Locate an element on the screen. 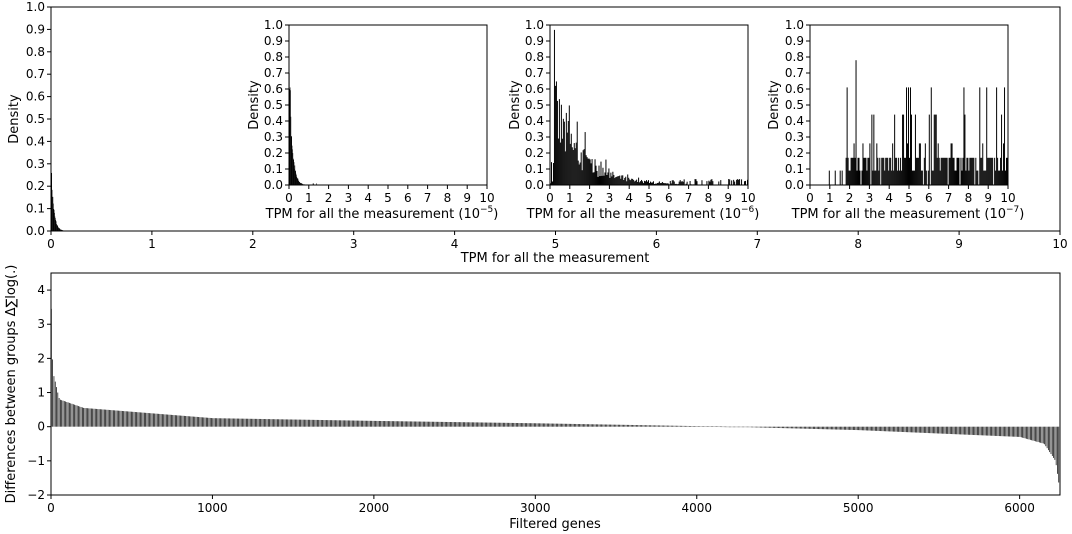 The image size is (1072, 534). inset3-xtick-label: 3 is located at coordinates (870, 198).